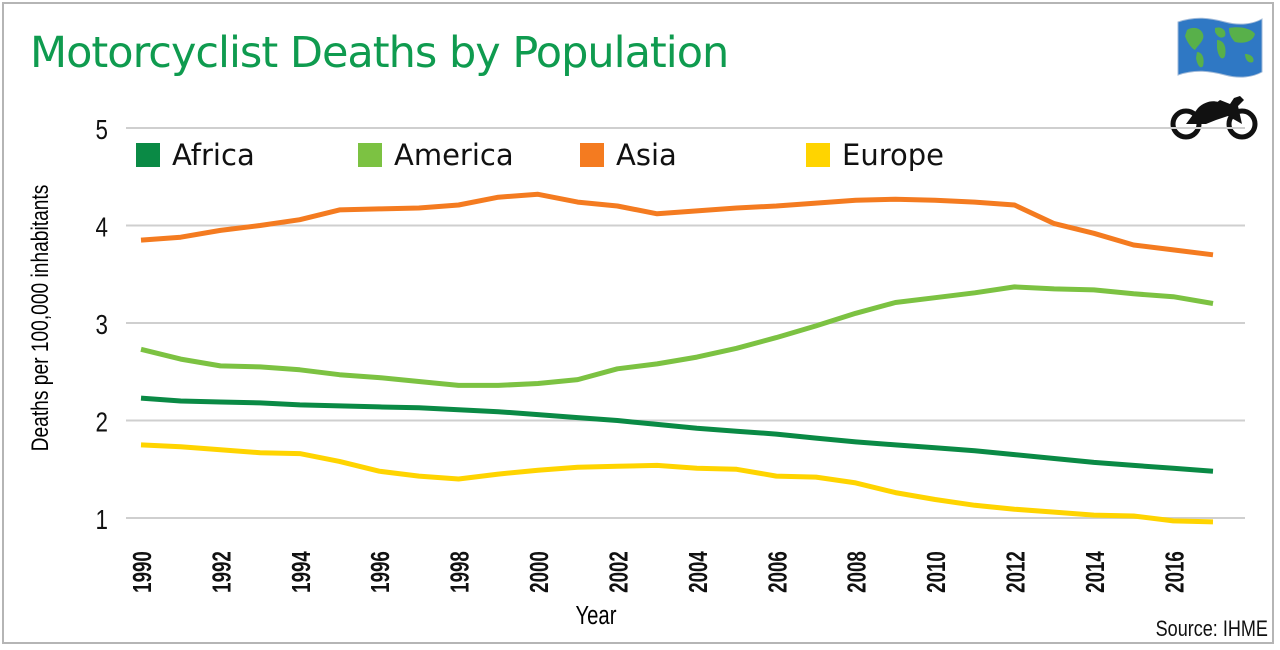  What do you see at coordinates (1211, 628) in the screenshot?
I see `source-note: Source: IHME` at bounding box center [1211, 628].